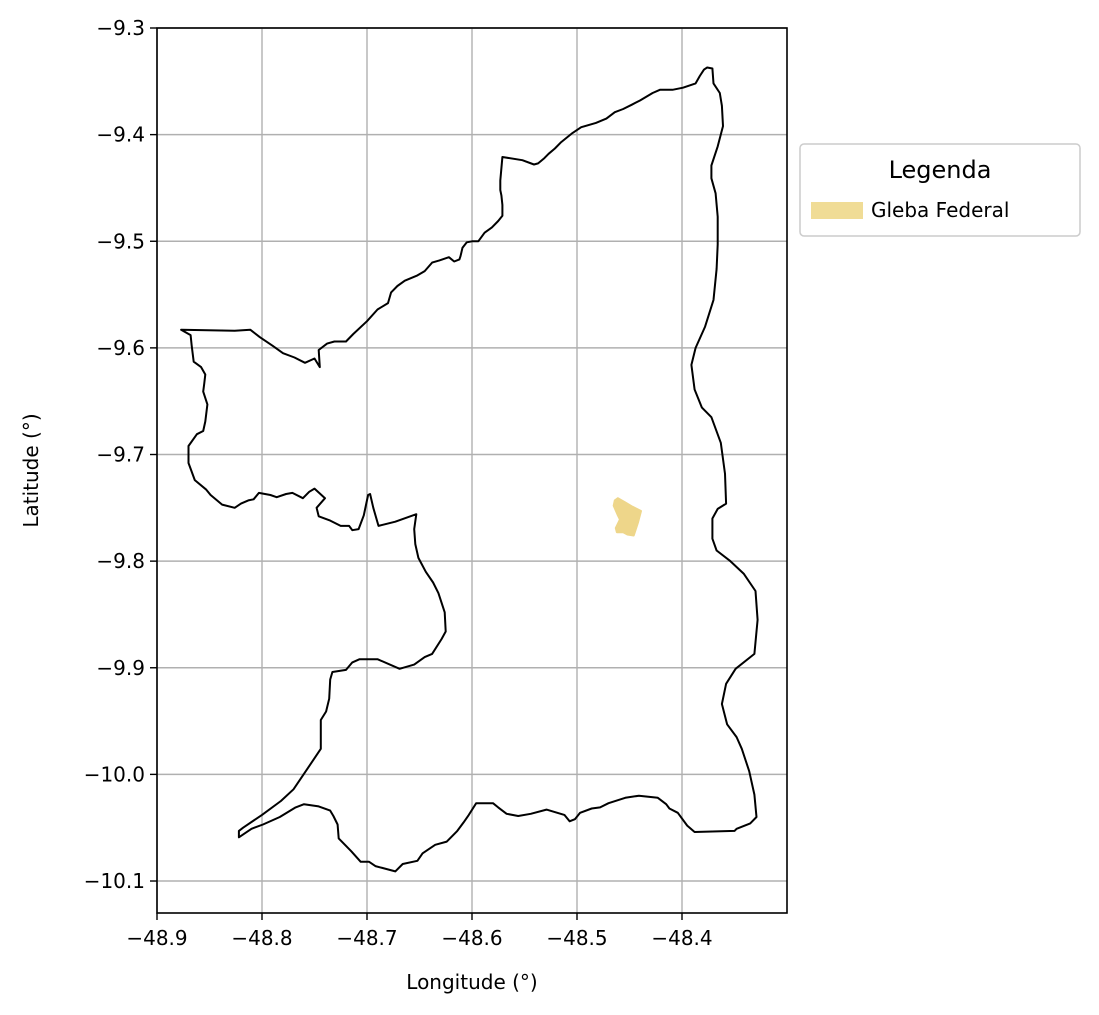 This screenshot has height=1015, width=1099. I want to click on legend-box, so click(940, 190).